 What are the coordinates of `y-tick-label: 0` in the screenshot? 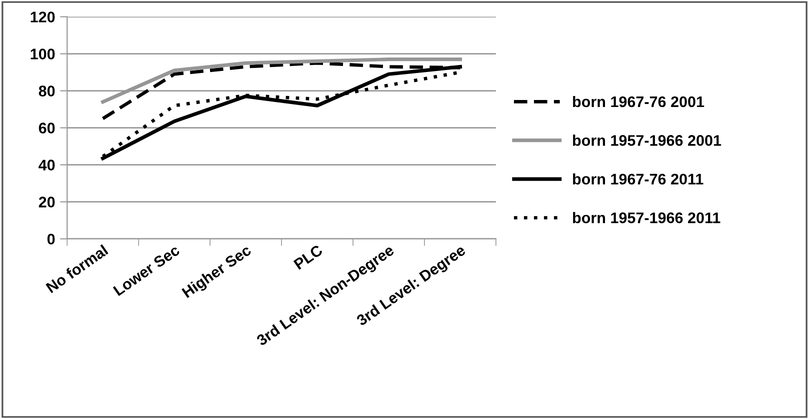 It's located at (51, 239).